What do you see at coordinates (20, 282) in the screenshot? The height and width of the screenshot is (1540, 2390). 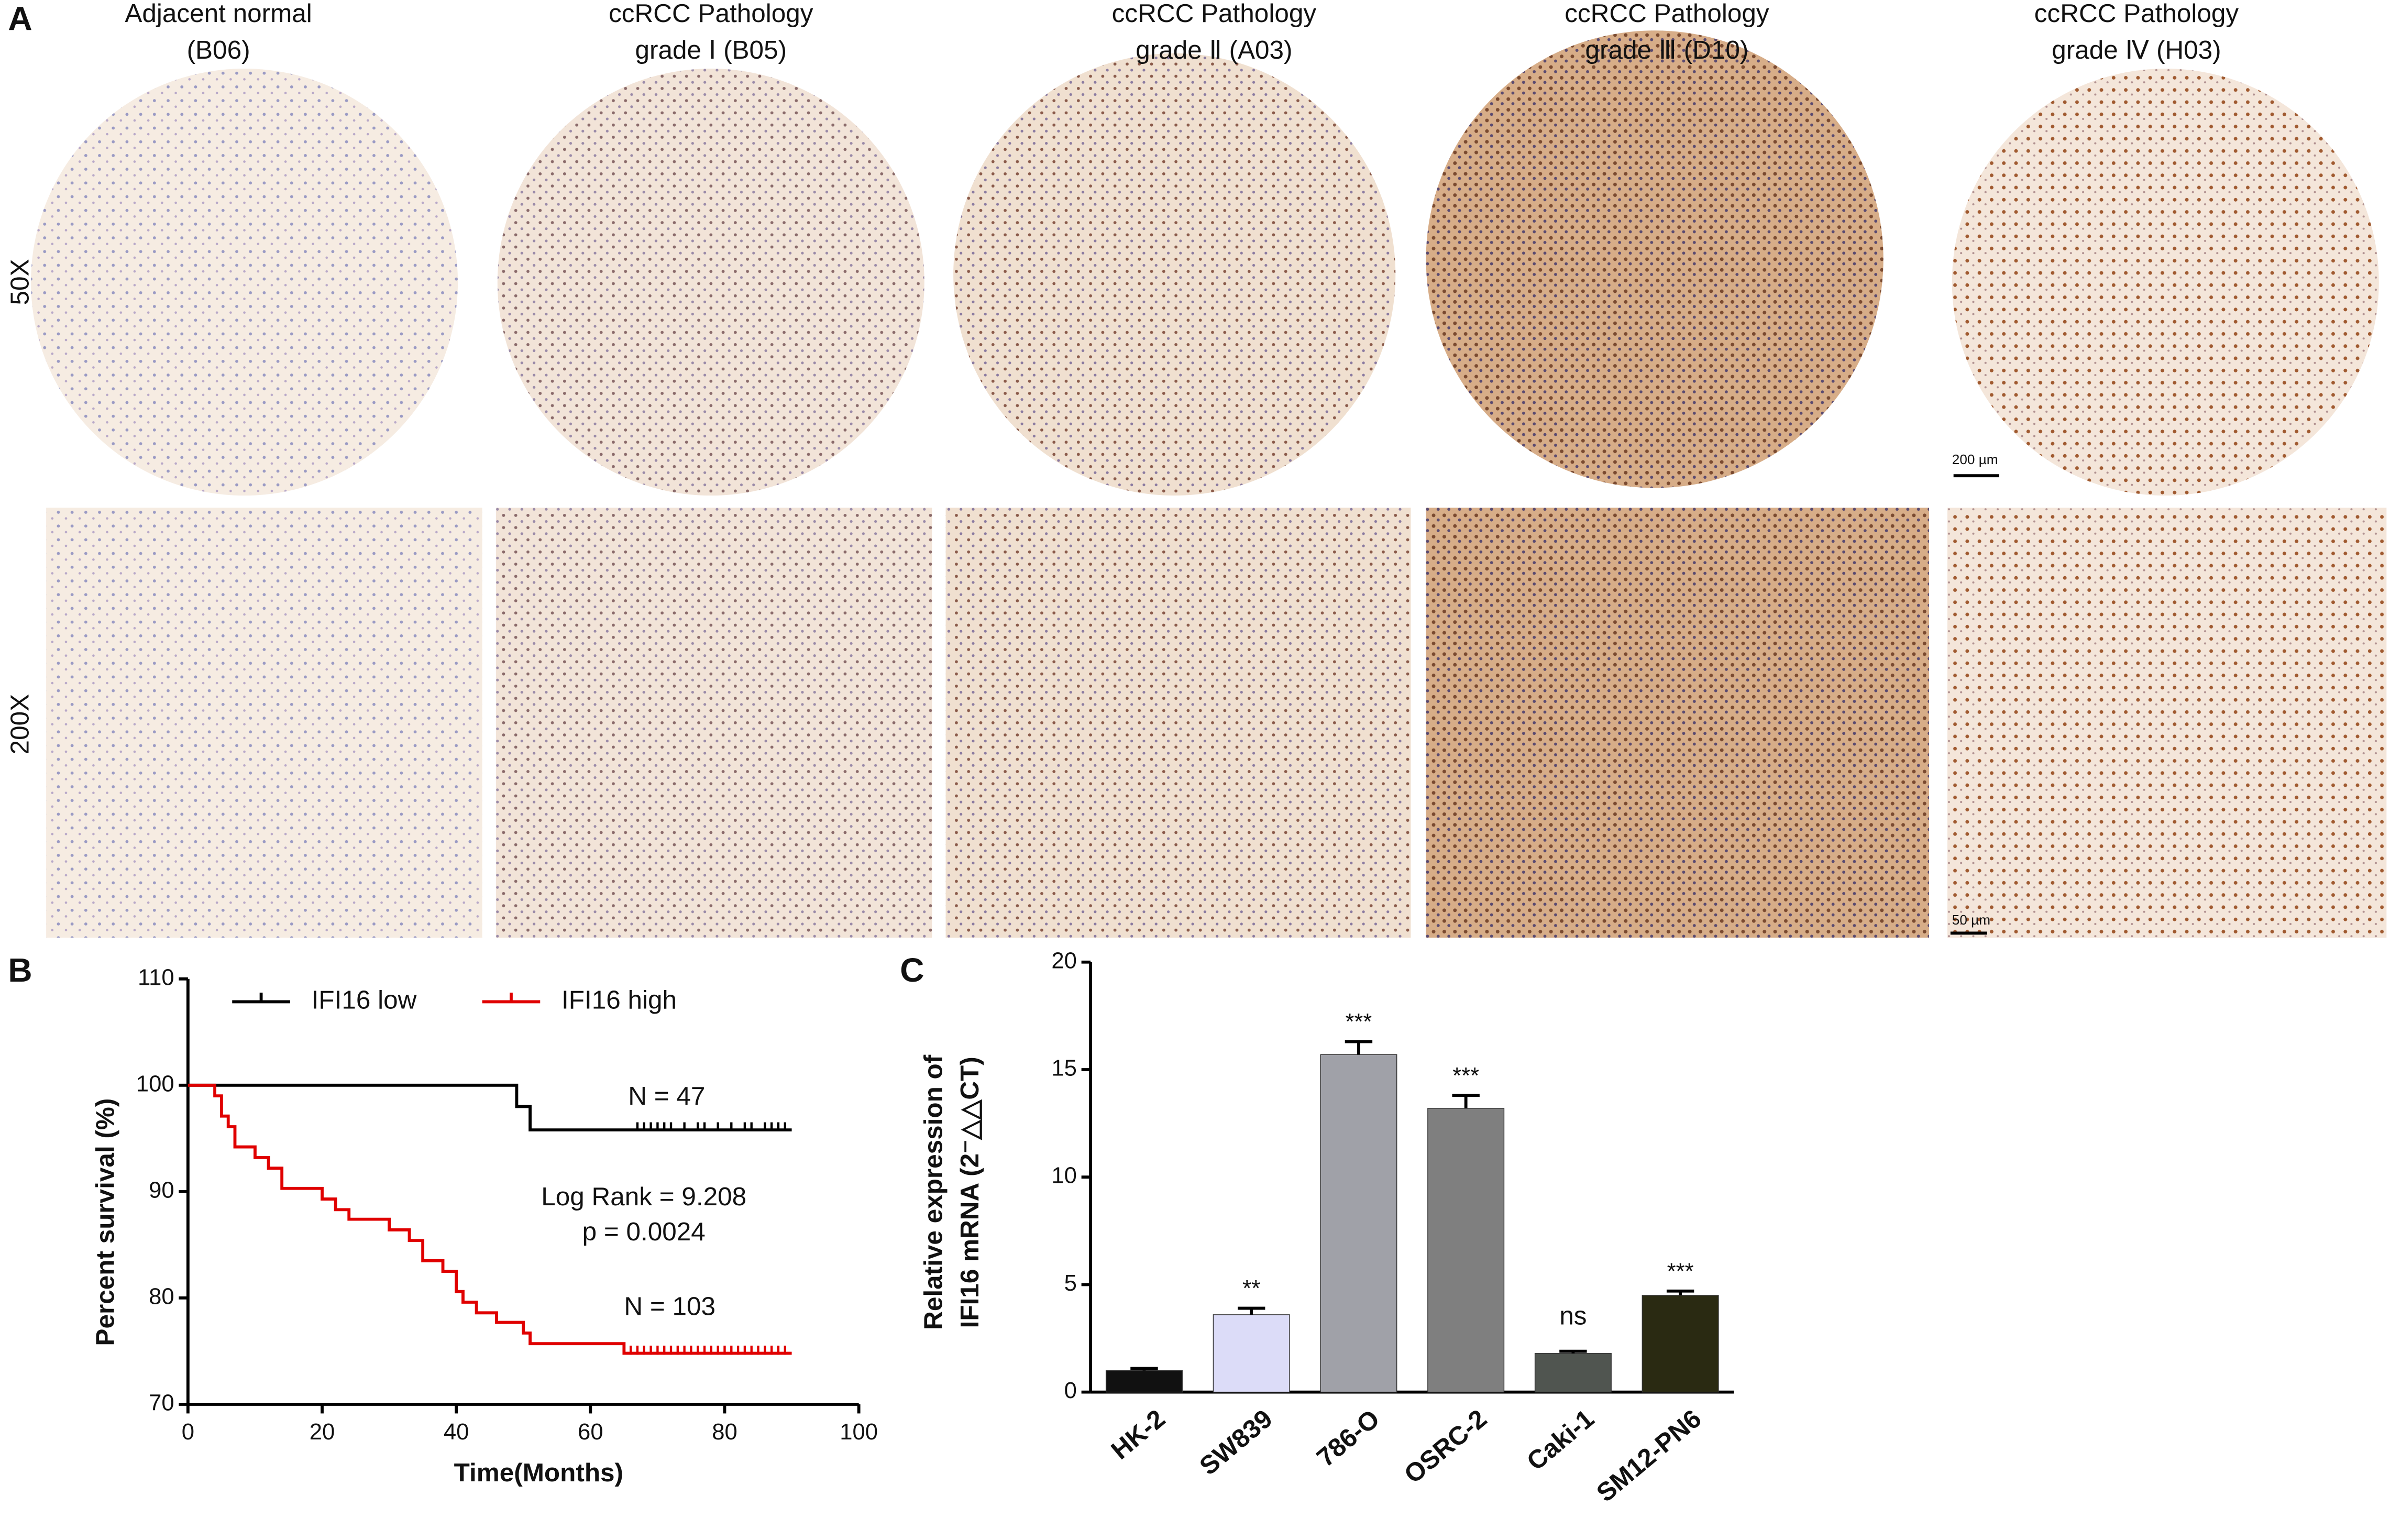 I see `row-label: 50X` at bounding box center [20, 282].